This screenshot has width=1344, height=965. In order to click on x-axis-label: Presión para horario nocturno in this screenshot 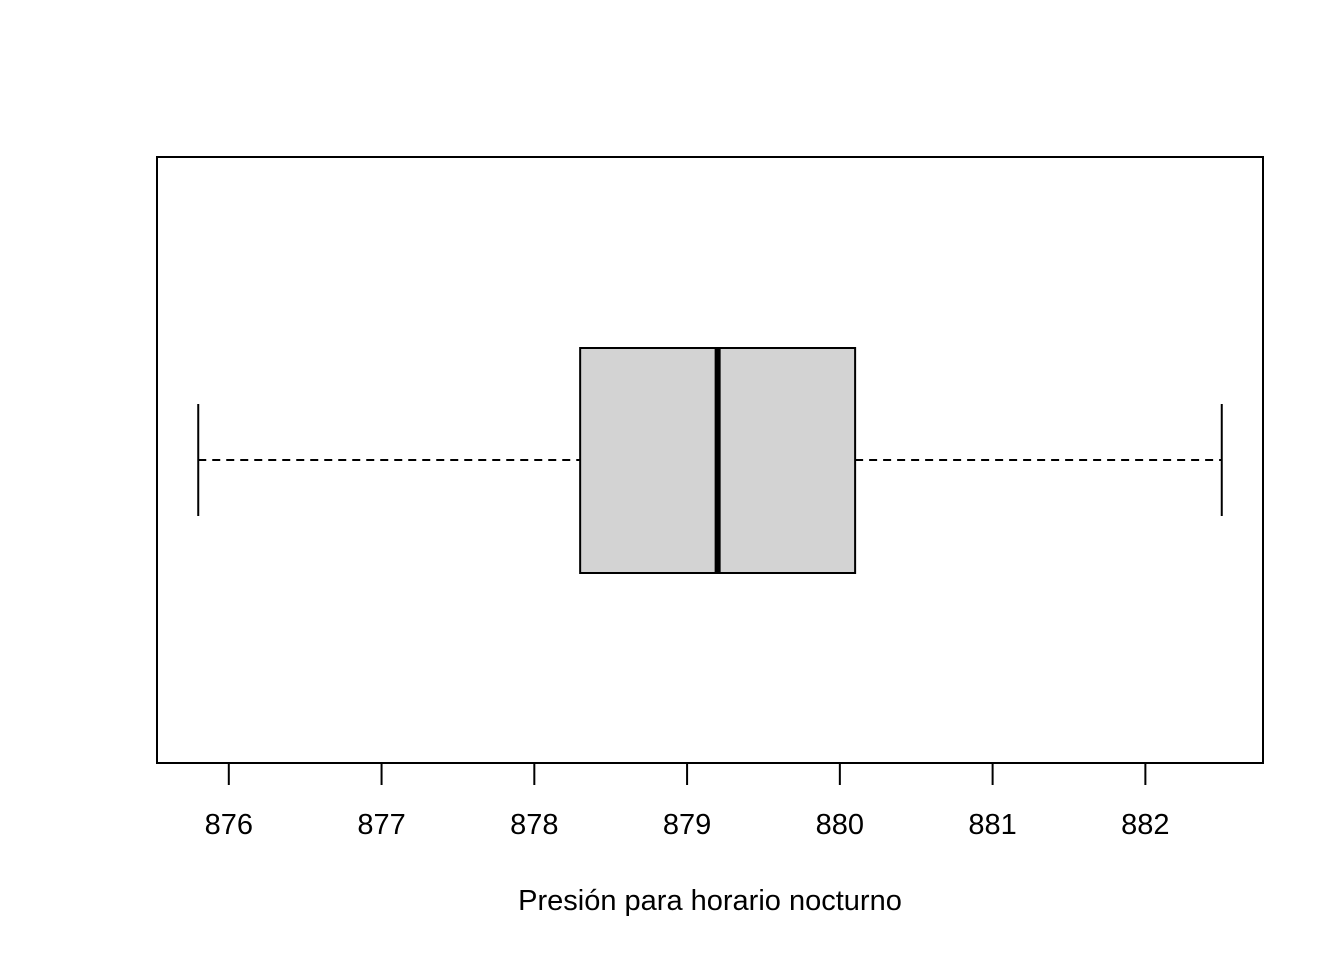, I will do `click(710, 901)`.